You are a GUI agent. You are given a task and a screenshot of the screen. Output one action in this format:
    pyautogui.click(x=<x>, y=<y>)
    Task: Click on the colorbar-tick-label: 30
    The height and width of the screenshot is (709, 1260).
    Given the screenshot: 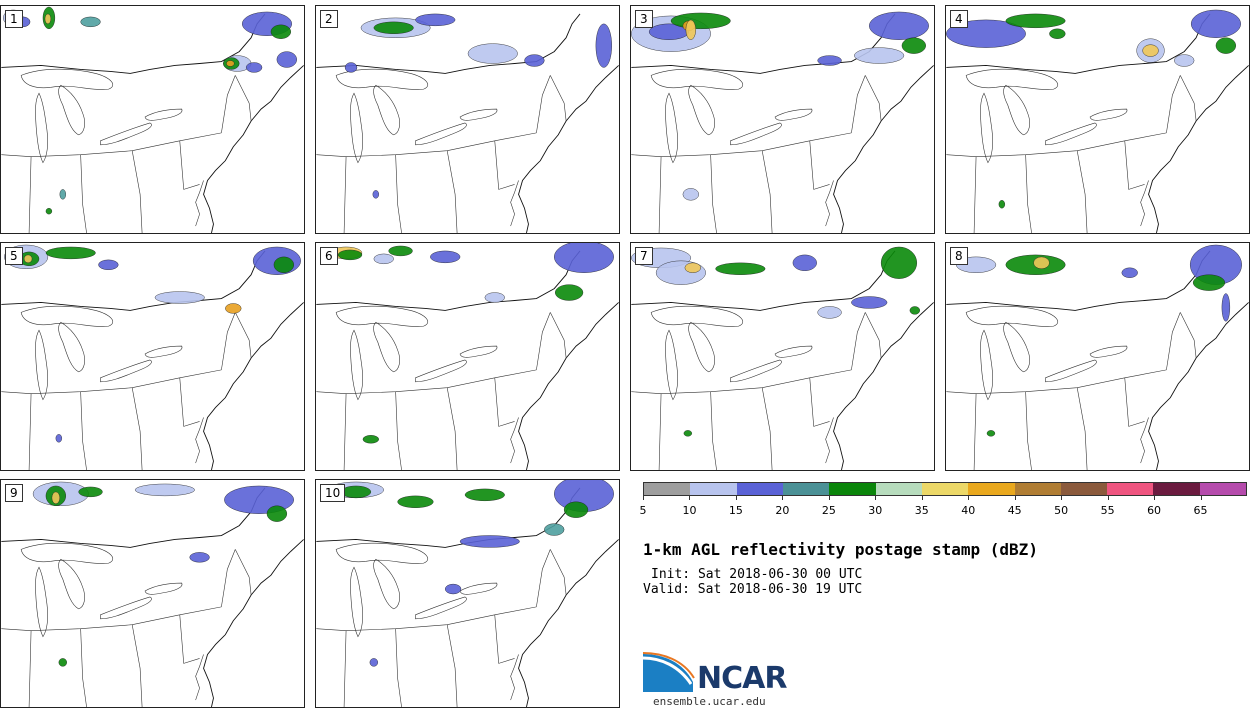 What is the action you would take?
    pyautogui.click(x=875, y=510)
    